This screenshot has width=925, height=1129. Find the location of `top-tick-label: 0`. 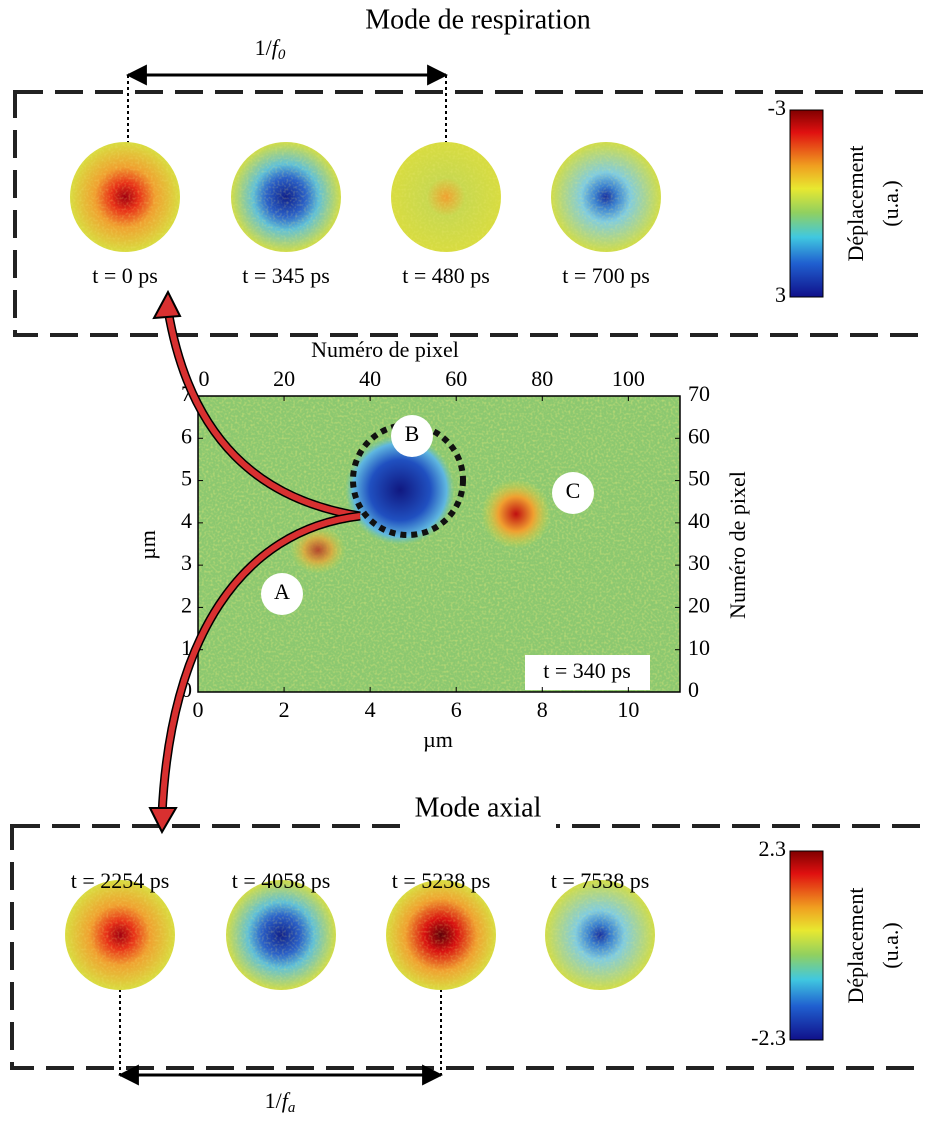

top-tick-label: 0 is located at coordinates (204, 378).